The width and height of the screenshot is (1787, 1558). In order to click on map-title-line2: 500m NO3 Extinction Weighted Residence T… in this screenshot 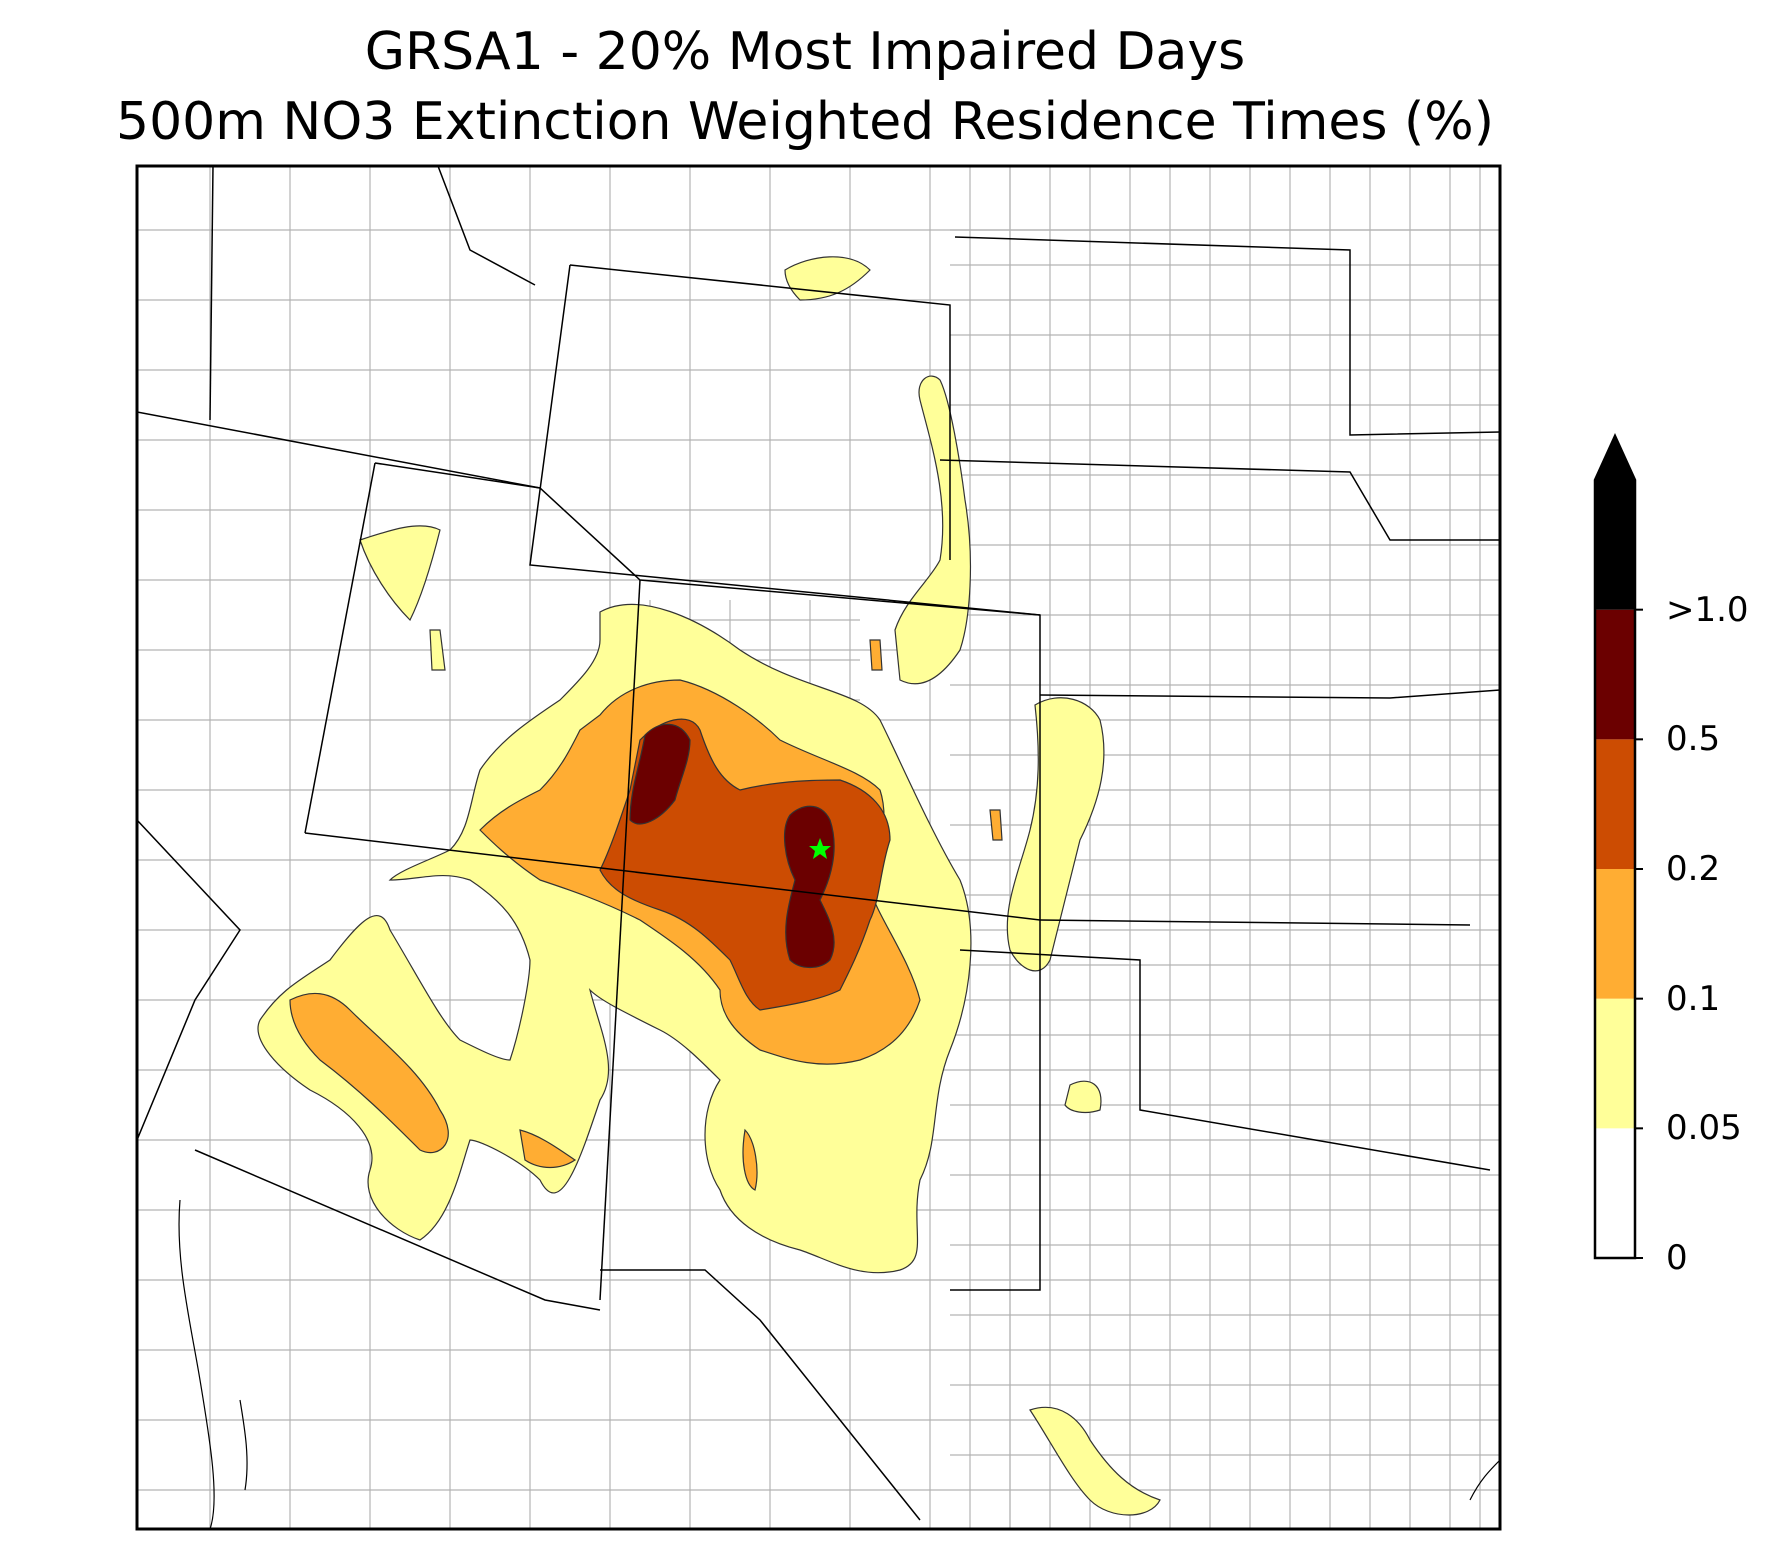, I will do `click(805, 122)`.